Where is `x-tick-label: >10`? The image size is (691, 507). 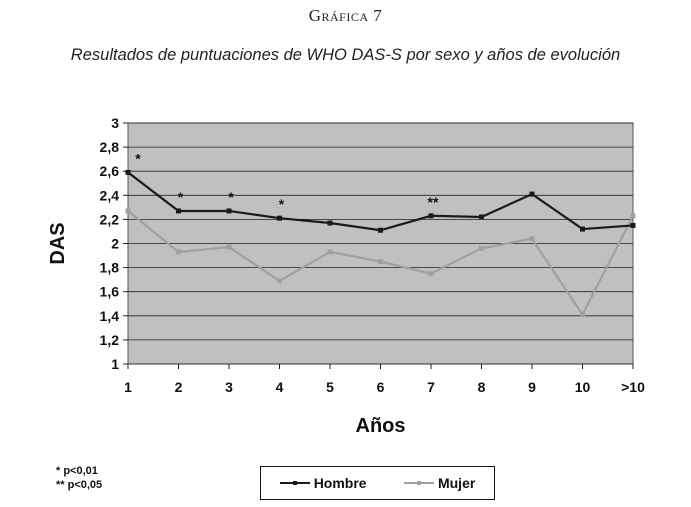
x-tick-label: >10 is located at coordinates (633, 387).